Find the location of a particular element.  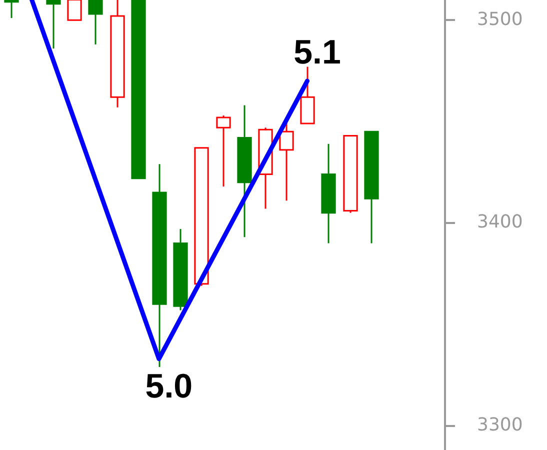

y-tick-label: 3500 is located at coordinates (500, 19).